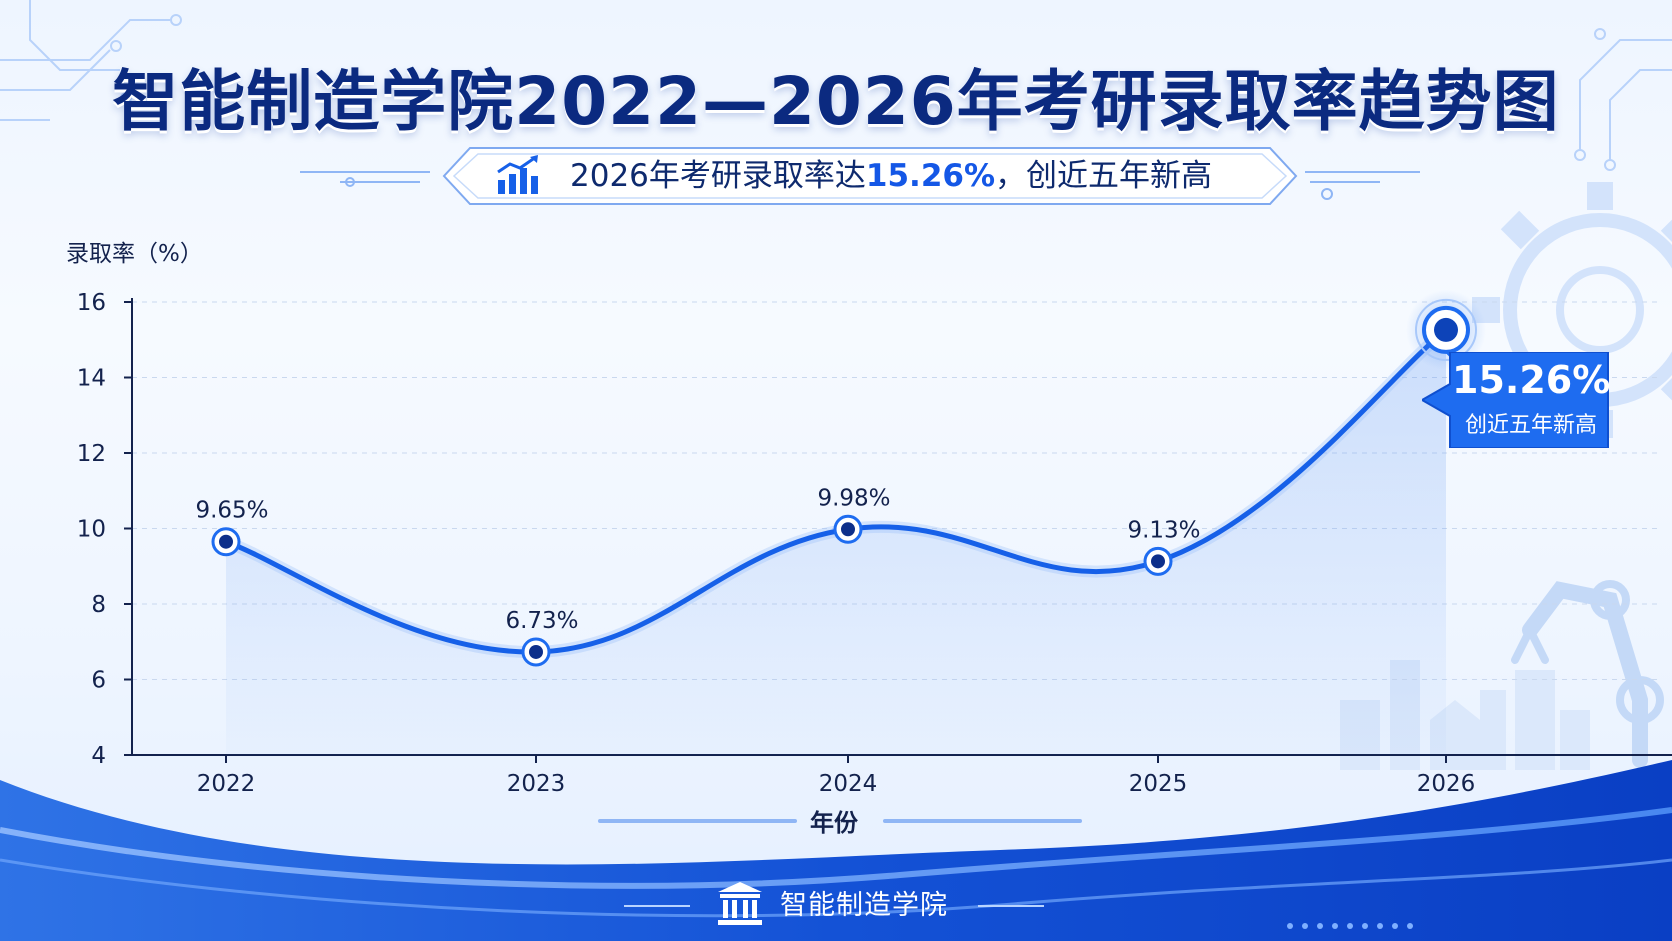  I want to click on y-tick-label: 12, so click(91, 454).